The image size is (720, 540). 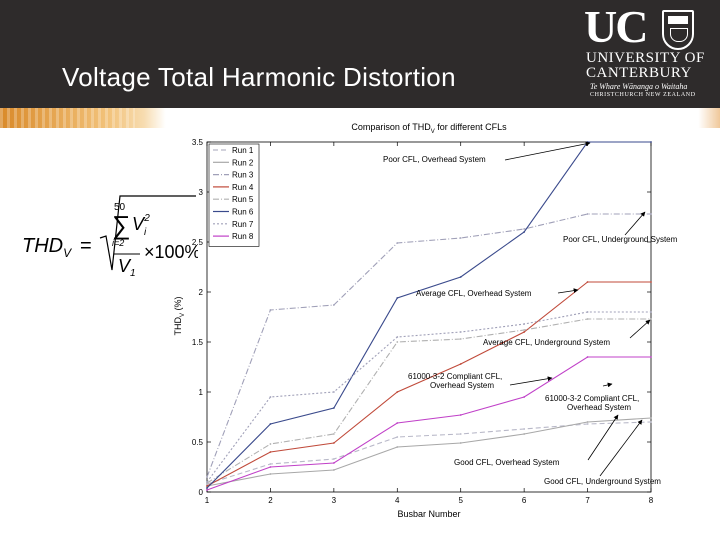 I want to click on x-tick-label: 5, so click(x=460, y=500).